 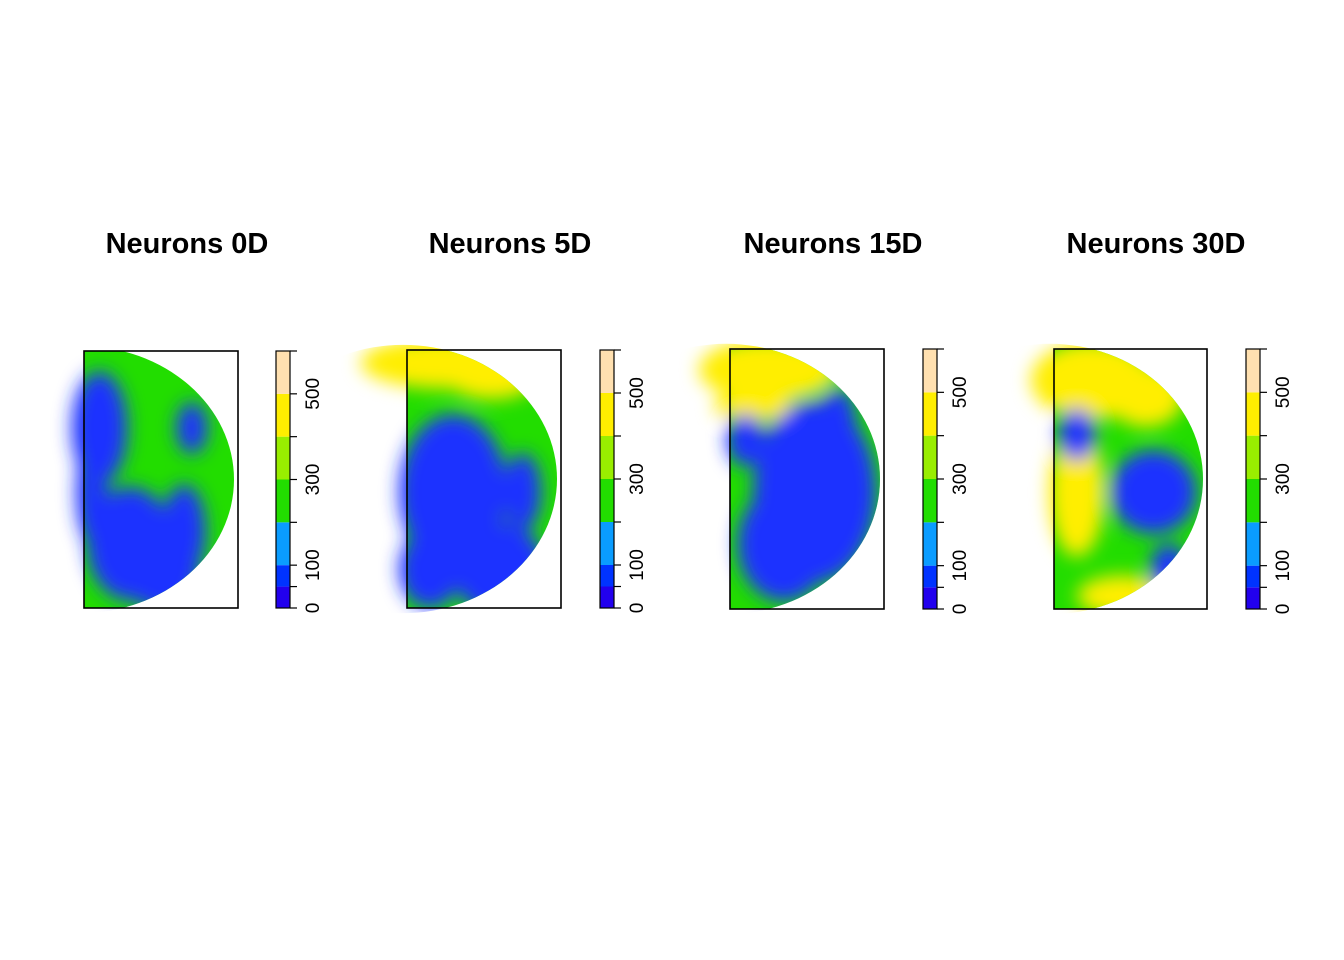 What do you see at coordinates (833, 244) in the screenshot?
I see `panel-title: Neurons 15D` at bounding box center [833, 244].